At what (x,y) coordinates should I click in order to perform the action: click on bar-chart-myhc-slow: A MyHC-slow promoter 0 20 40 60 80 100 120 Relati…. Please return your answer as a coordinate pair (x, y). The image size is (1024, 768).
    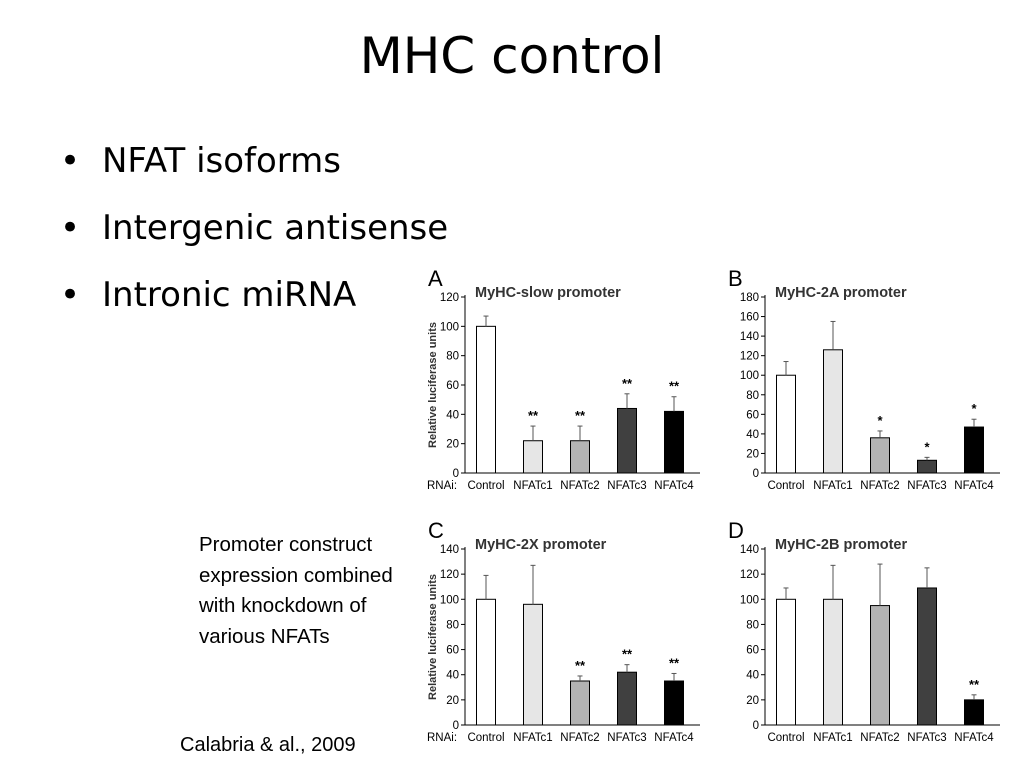
    Looking at the image, I should click on (563, 379).